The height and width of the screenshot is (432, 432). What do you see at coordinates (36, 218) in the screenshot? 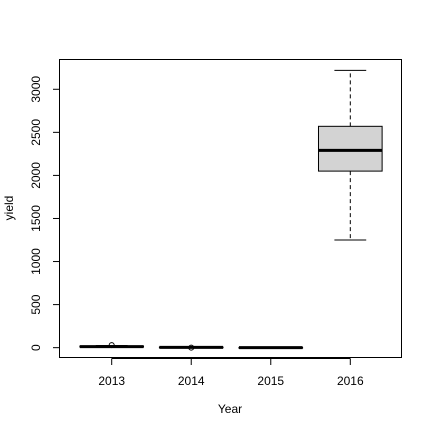
I see `y-tick-label: 1500` at bounding box center [36, 218].